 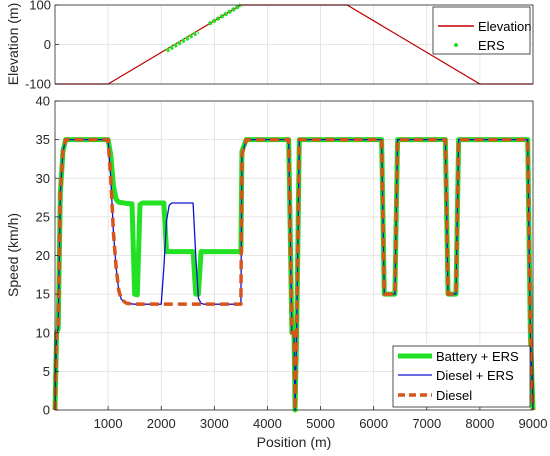 What do you see at coordinates (504, 26) in the screenshot?
I see `legend-elevation-label: Elevation` at bounding box center [504, 26].